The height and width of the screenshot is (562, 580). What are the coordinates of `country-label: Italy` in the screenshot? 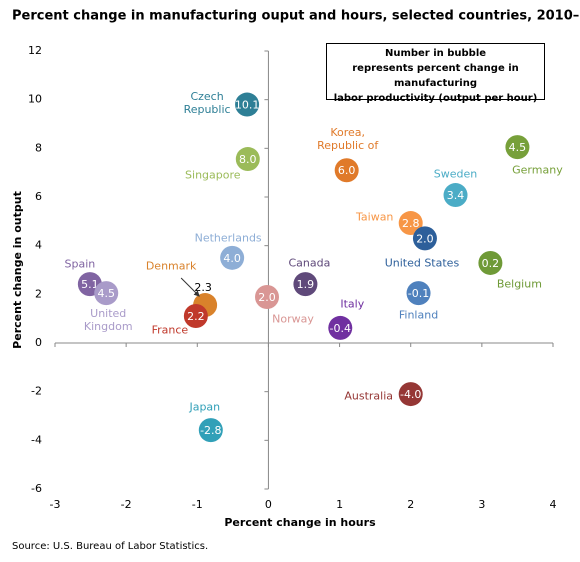 It's located at (352, 304).